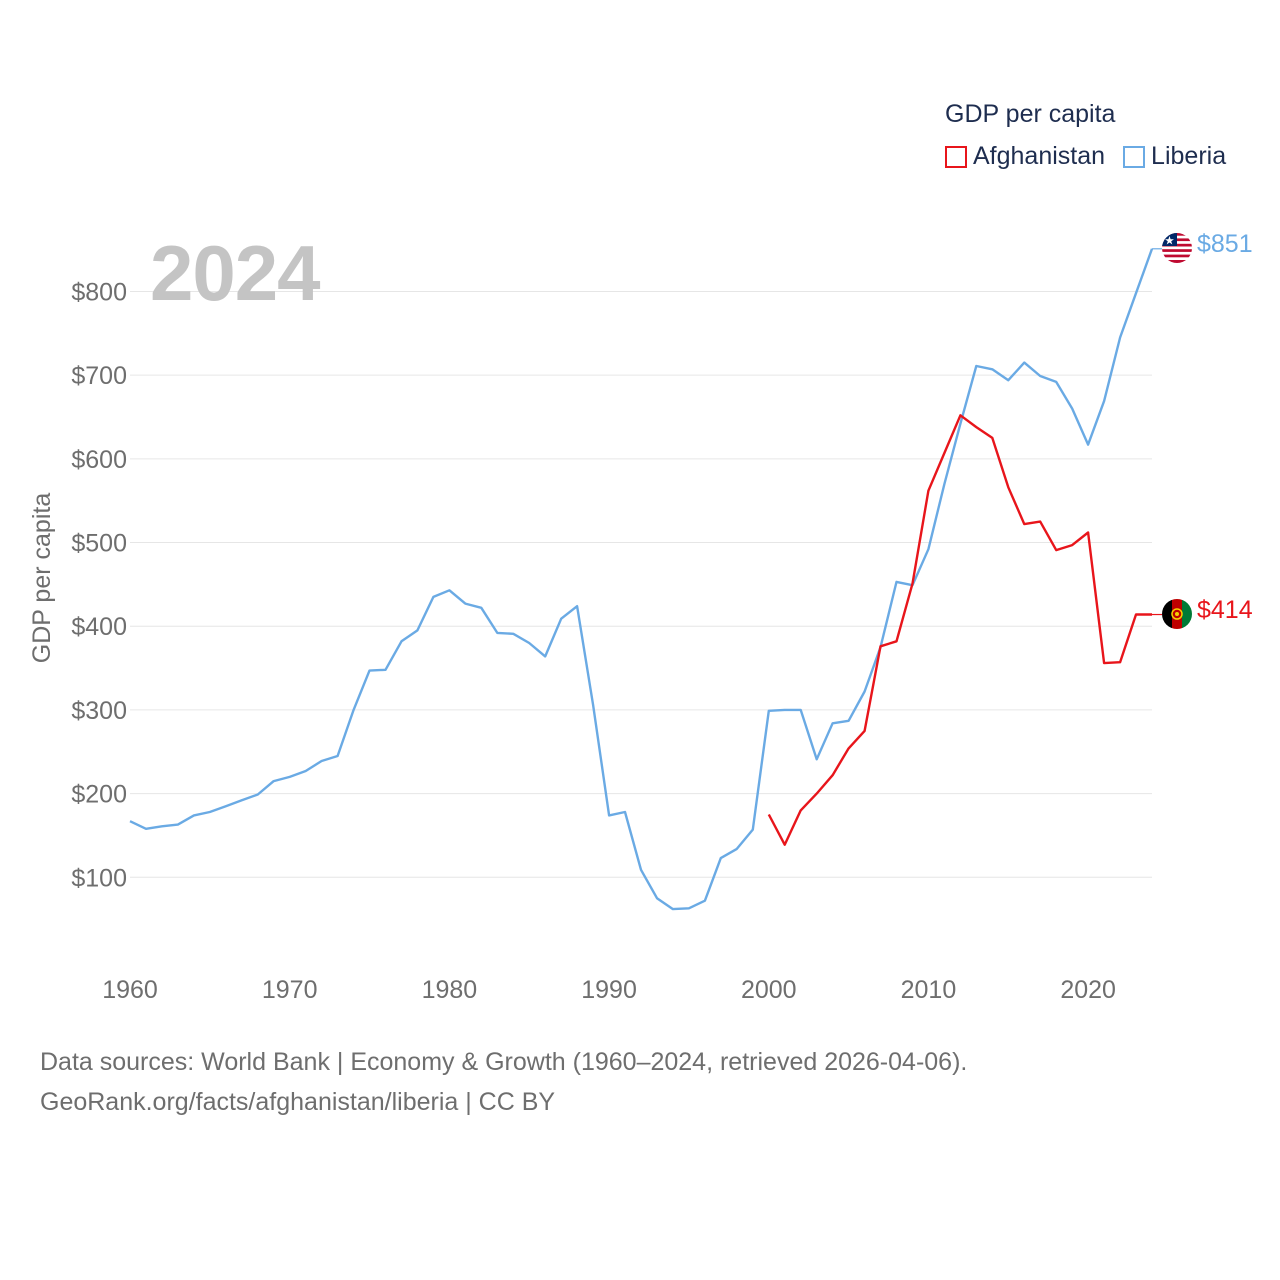 This screenshot has width=1280, height=1280. Describe the element at coordinates (1030, 114) in the screenshot. I see `legend-title: GDP per capita` at that location.